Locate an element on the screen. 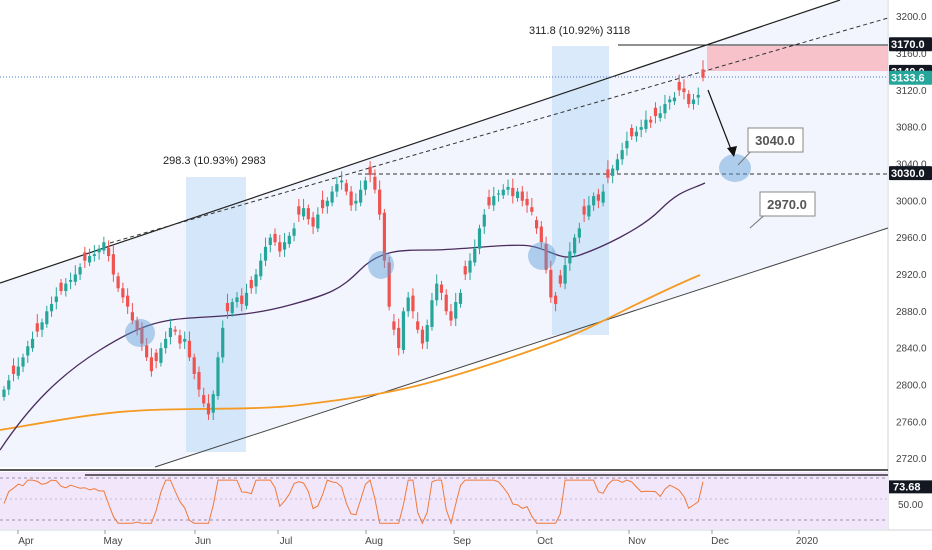  measure-label-2: 311.8 (10.92%) 3118 is located at coordinates (579, 31).